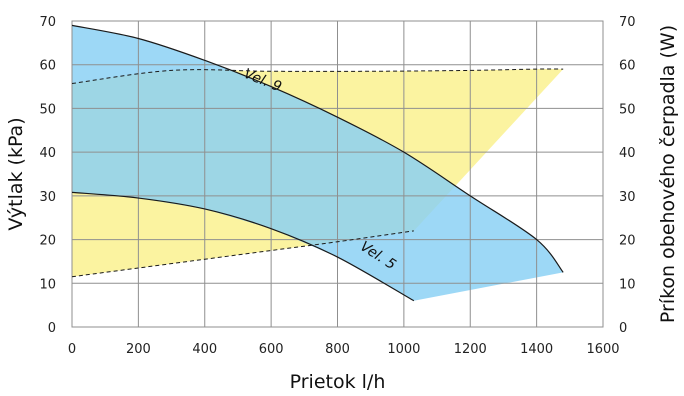  What do you see at coordinates (627, 153) in the screenshot?
I see `y2-tick-label: 40` at bounding box center [627, 153].